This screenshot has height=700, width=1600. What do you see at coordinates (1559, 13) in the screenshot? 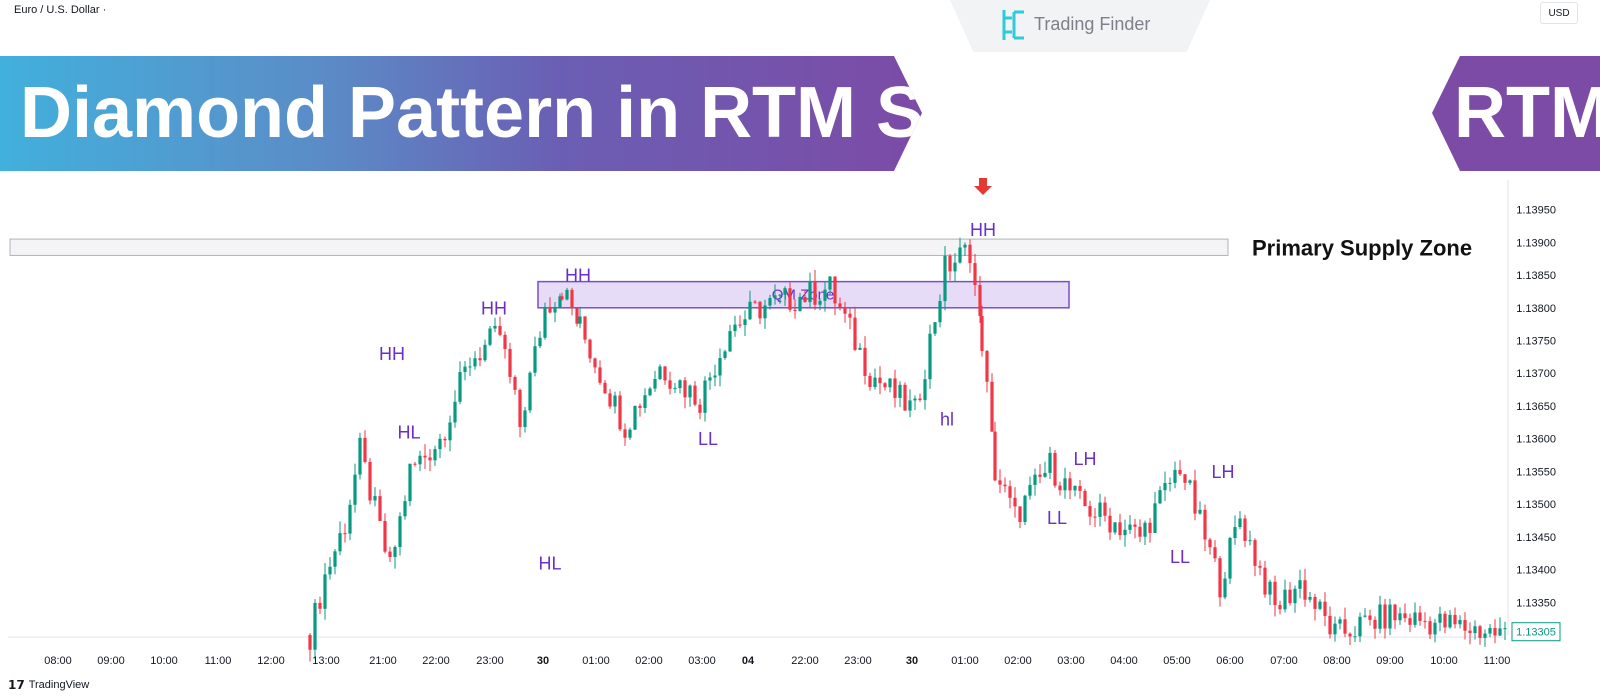
I see `currency-button: USD` at bounding box center [1559, 13].